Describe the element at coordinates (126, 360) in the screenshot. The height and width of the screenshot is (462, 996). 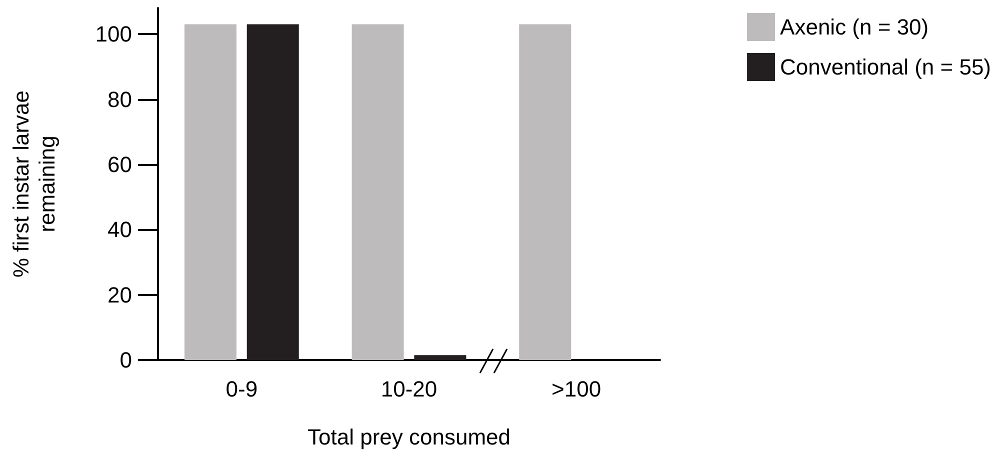
I see `y-tick-label: 0` at that location.